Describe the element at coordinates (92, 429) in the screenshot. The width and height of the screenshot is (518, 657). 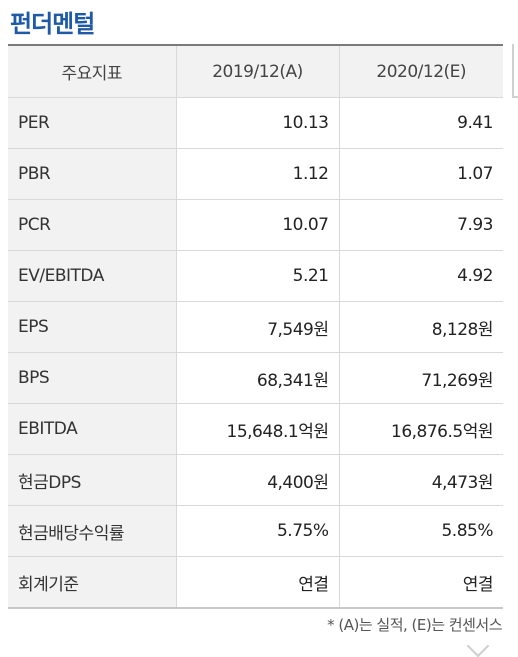
I see `row-label: EBITDA` at that location.